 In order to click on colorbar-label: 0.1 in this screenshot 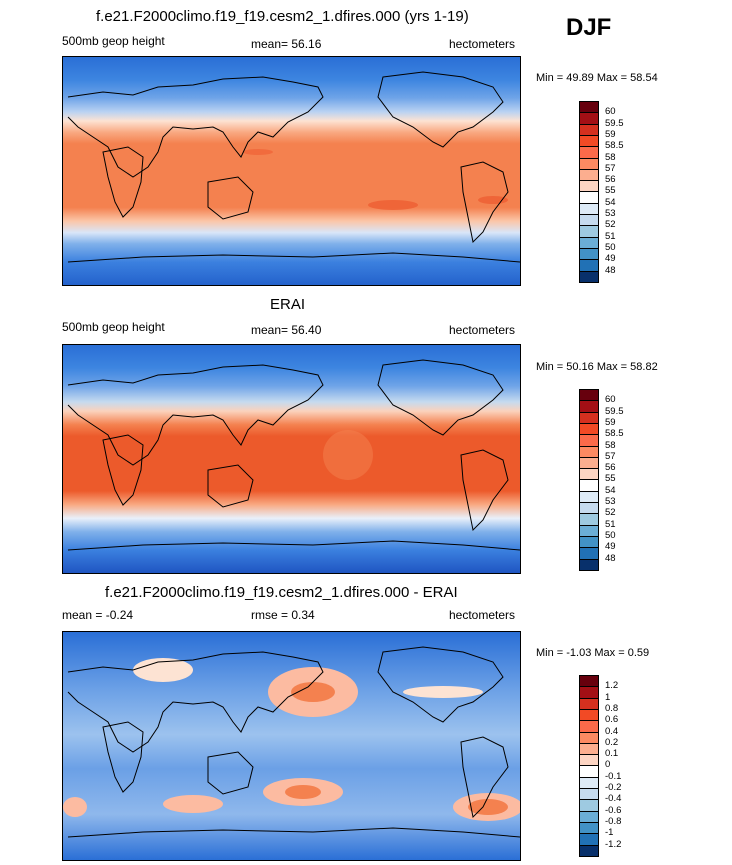, I will do `click(612, 754)`.